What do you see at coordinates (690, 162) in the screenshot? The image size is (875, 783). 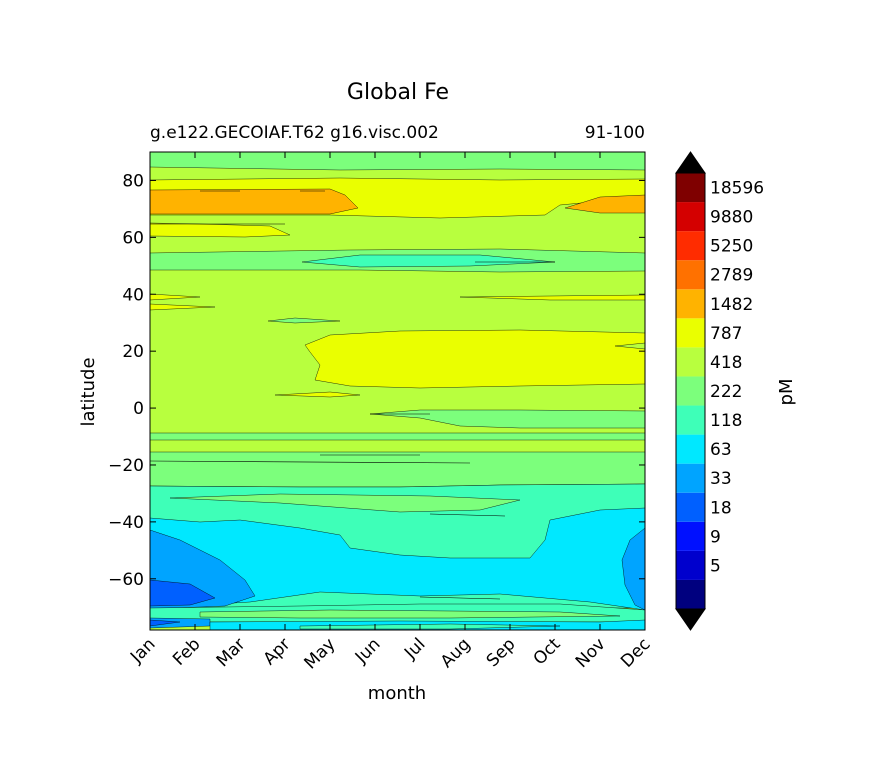 I see `colorbar-extend-high` at bounding box center [690, 162].